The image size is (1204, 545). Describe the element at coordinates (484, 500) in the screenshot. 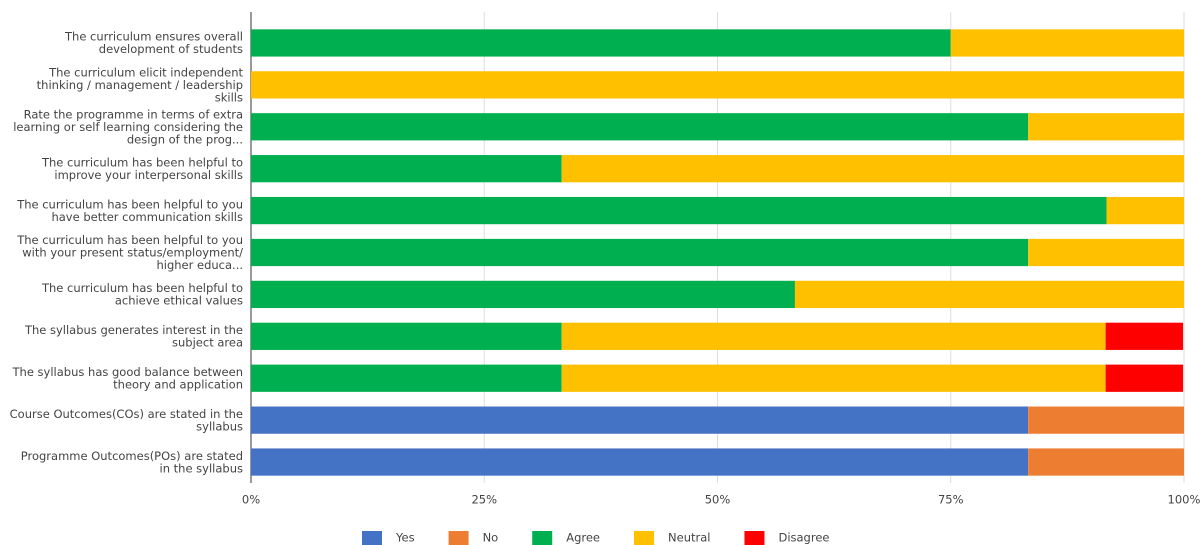

I see `x-tick-label: 25%` at that location.